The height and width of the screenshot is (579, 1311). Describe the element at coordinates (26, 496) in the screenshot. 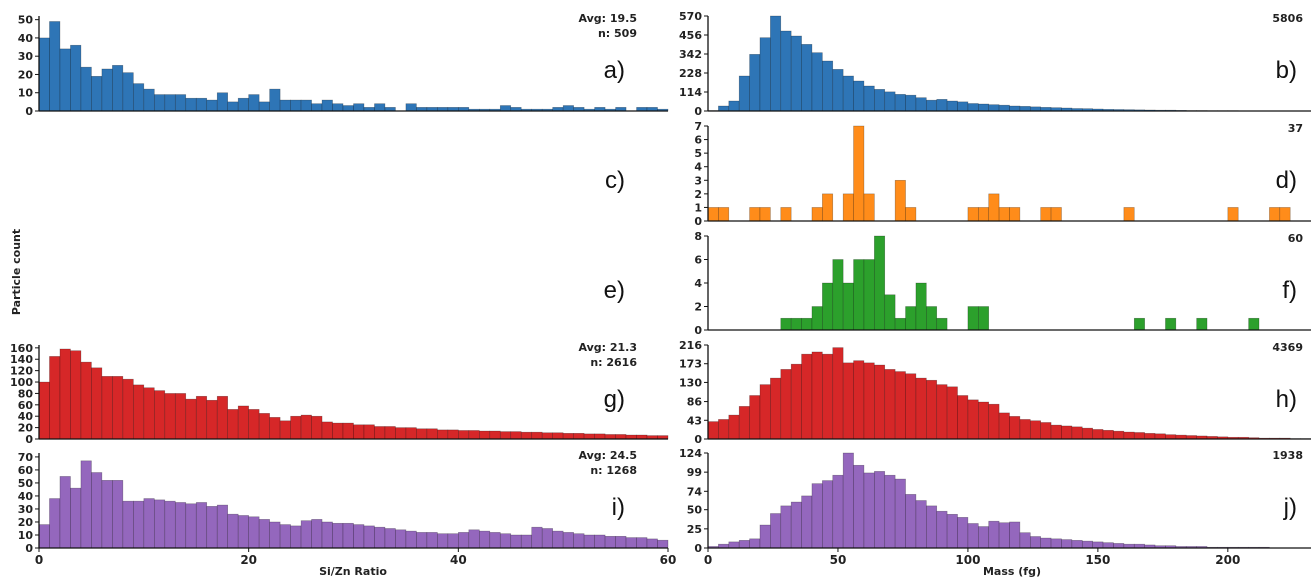

I see `ytick-label-i-4: 40` at that location.